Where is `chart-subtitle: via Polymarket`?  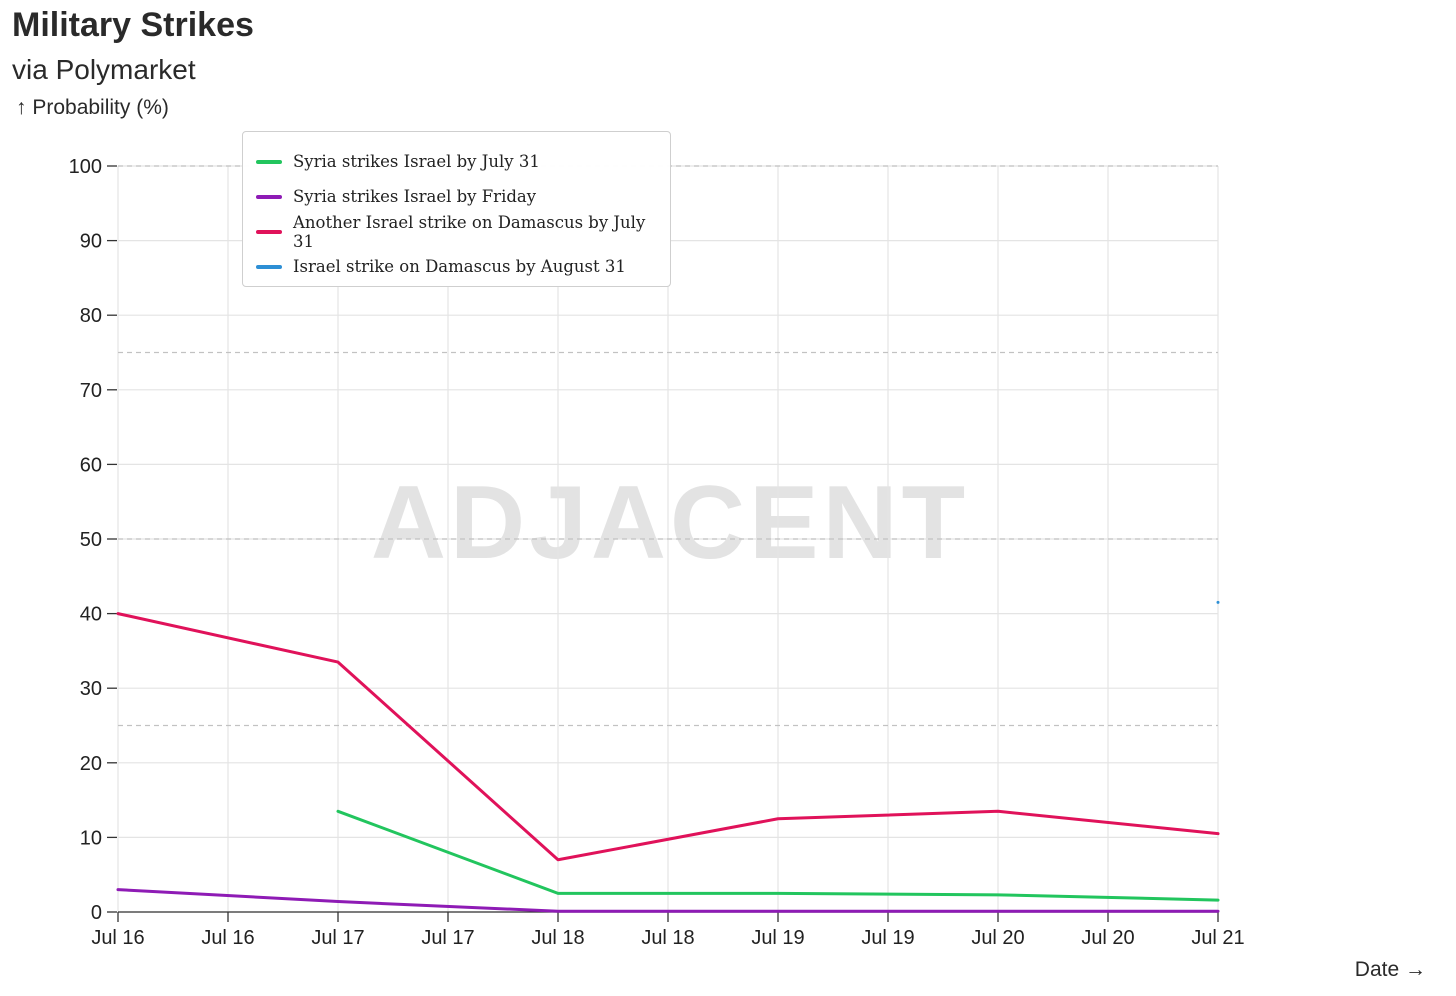
chart-subtitle: via Polymarket is located at coordinates (104, 69).